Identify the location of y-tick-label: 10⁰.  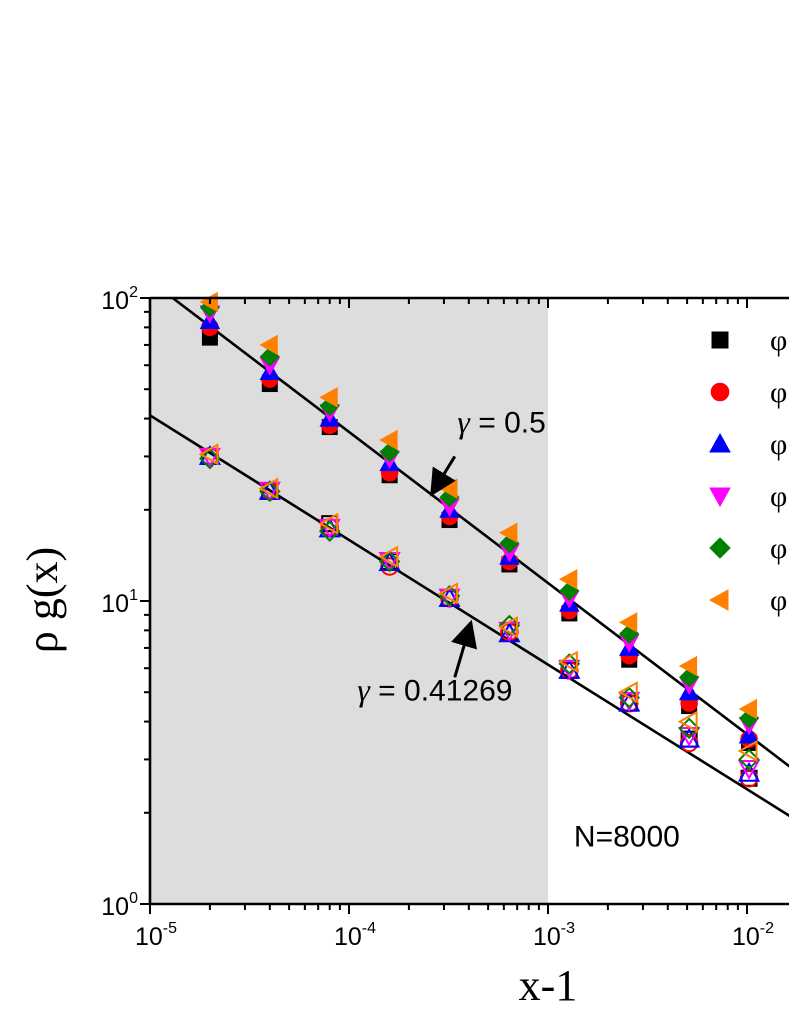
(119, 905).